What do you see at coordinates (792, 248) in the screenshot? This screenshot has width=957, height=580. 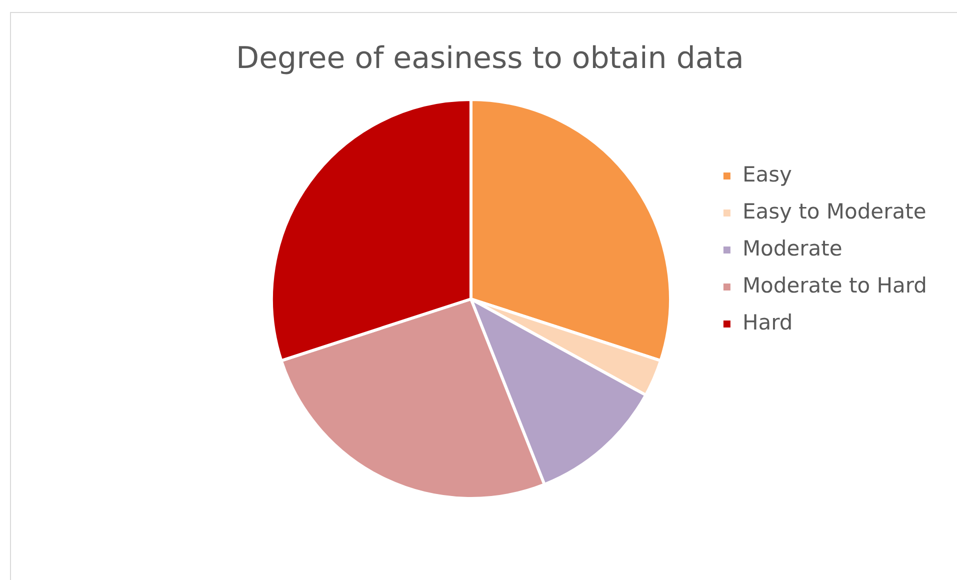 I see `legend-label: Moderate` at bounding box center [792, 248].